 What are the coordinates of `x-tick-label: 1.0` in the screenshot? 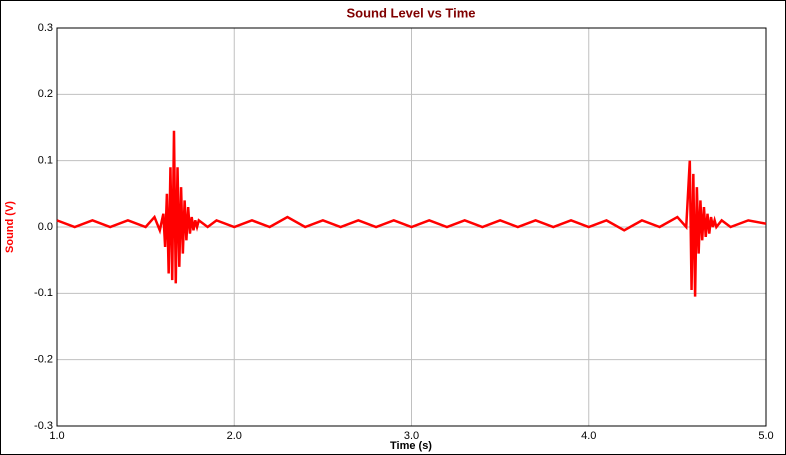 It's located at (56, 436).